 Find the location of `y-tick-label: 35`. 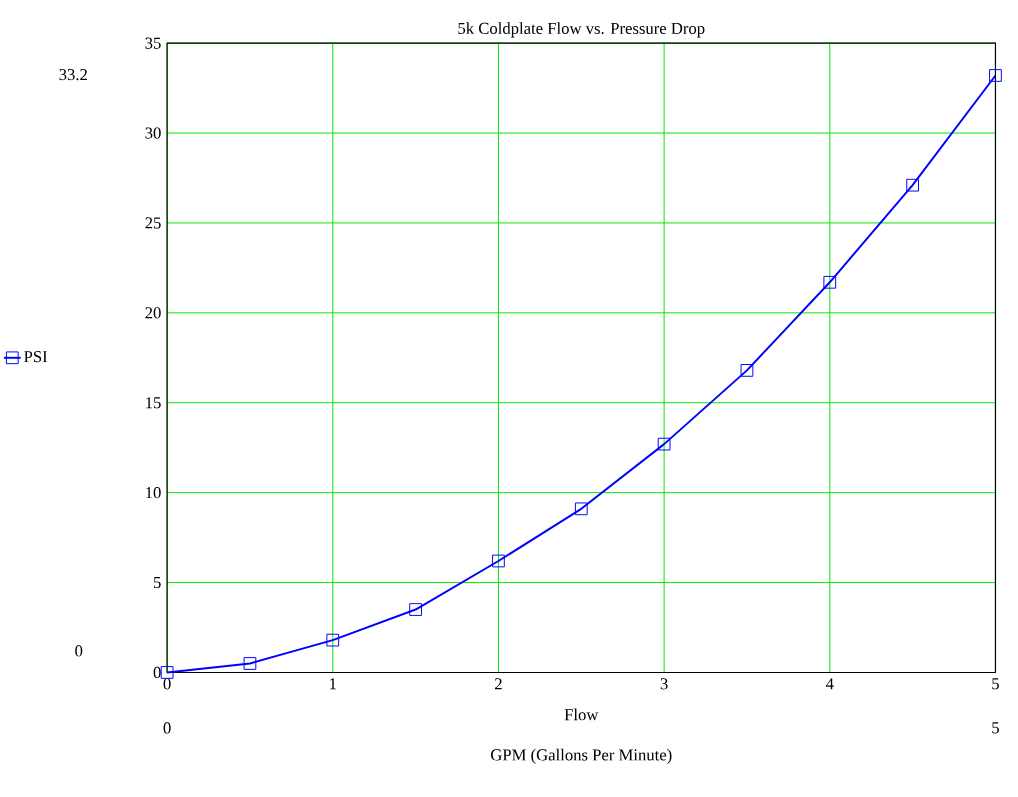

y-tick-label: 35 is located at coordinates (153, 43).